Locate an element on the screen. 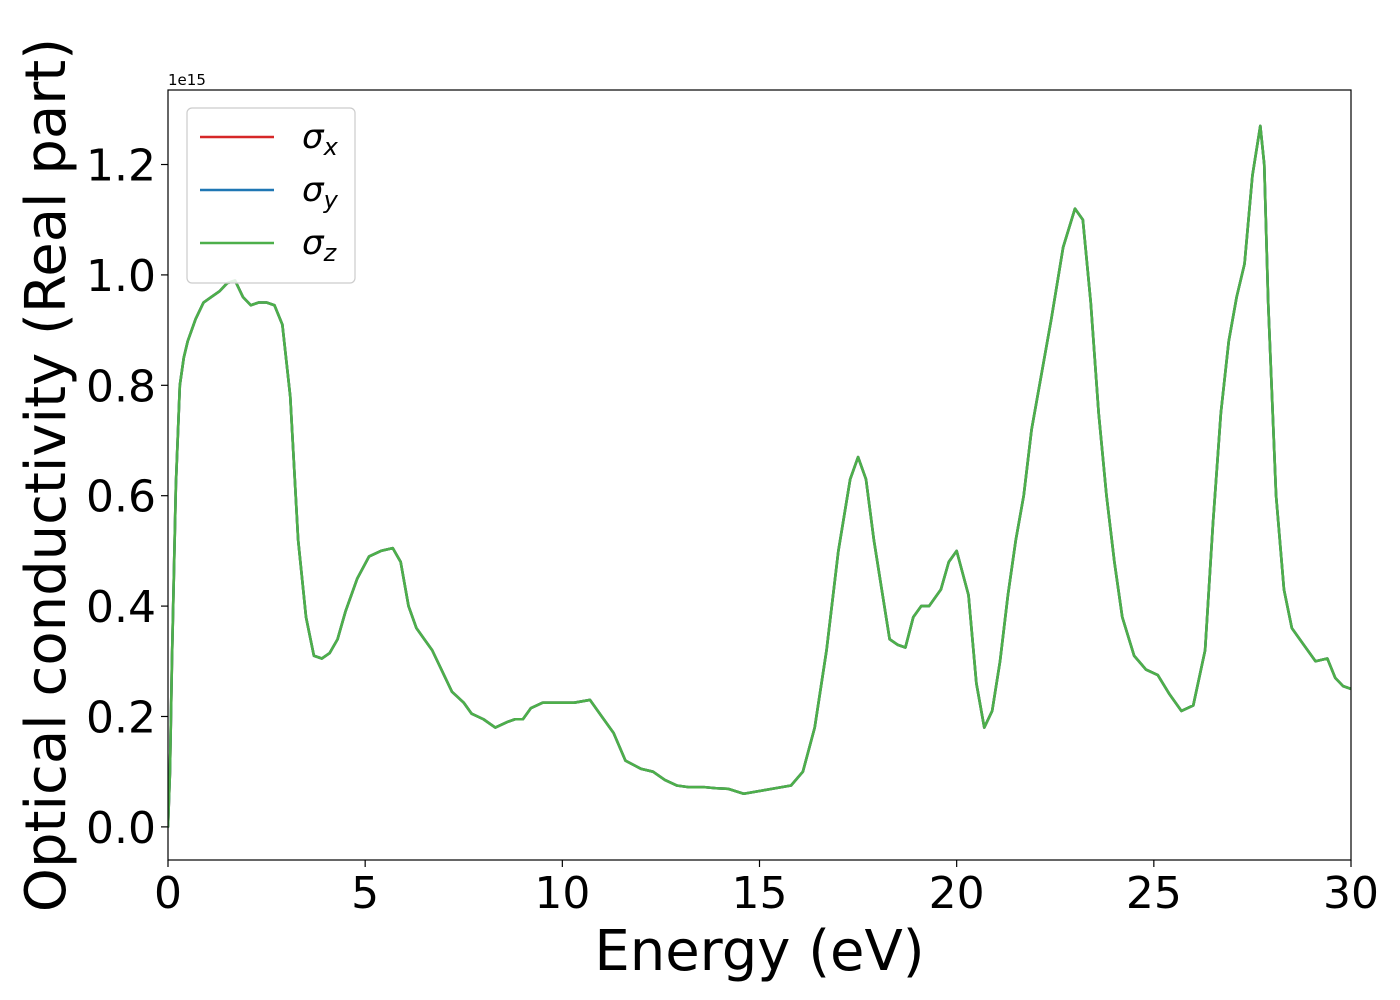 The image size is (1400, 1000). legend-label-z: σz is located at coordinates (320, 245).